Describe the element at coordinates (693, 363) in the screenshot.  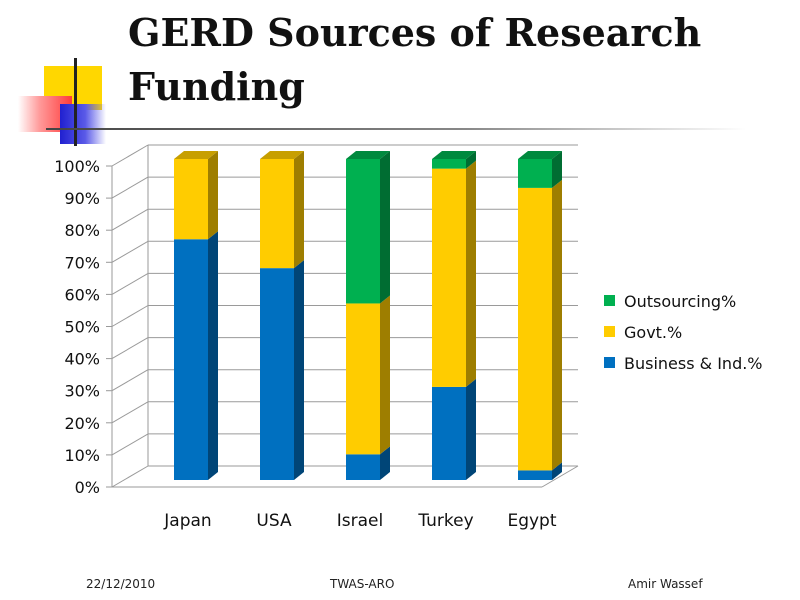
I see `legend-label: Business & Ind.%` at that location.